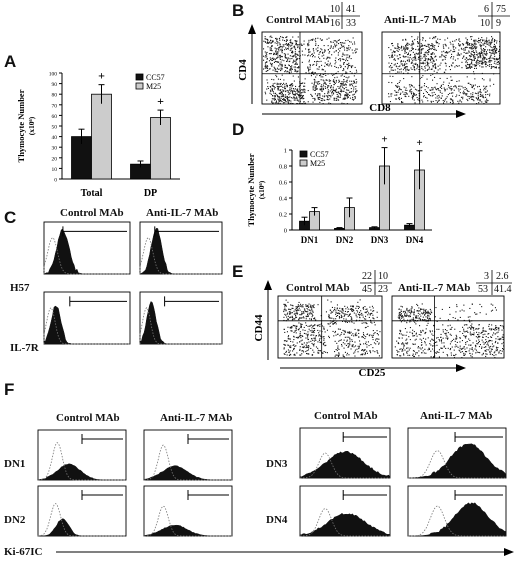 The image size is (520, 566). I want to click on b-anti-frame, so click(441, 68).